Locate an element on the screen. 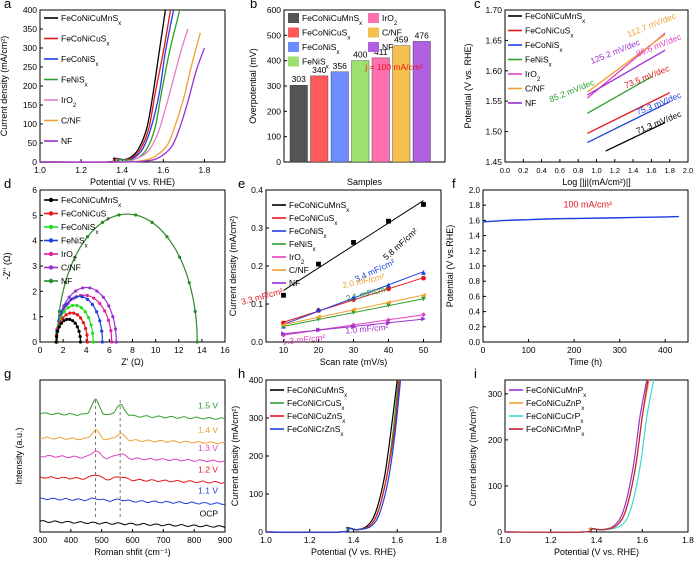  y-tick-label-c: 1.45 is located at coordinates (493, 162).